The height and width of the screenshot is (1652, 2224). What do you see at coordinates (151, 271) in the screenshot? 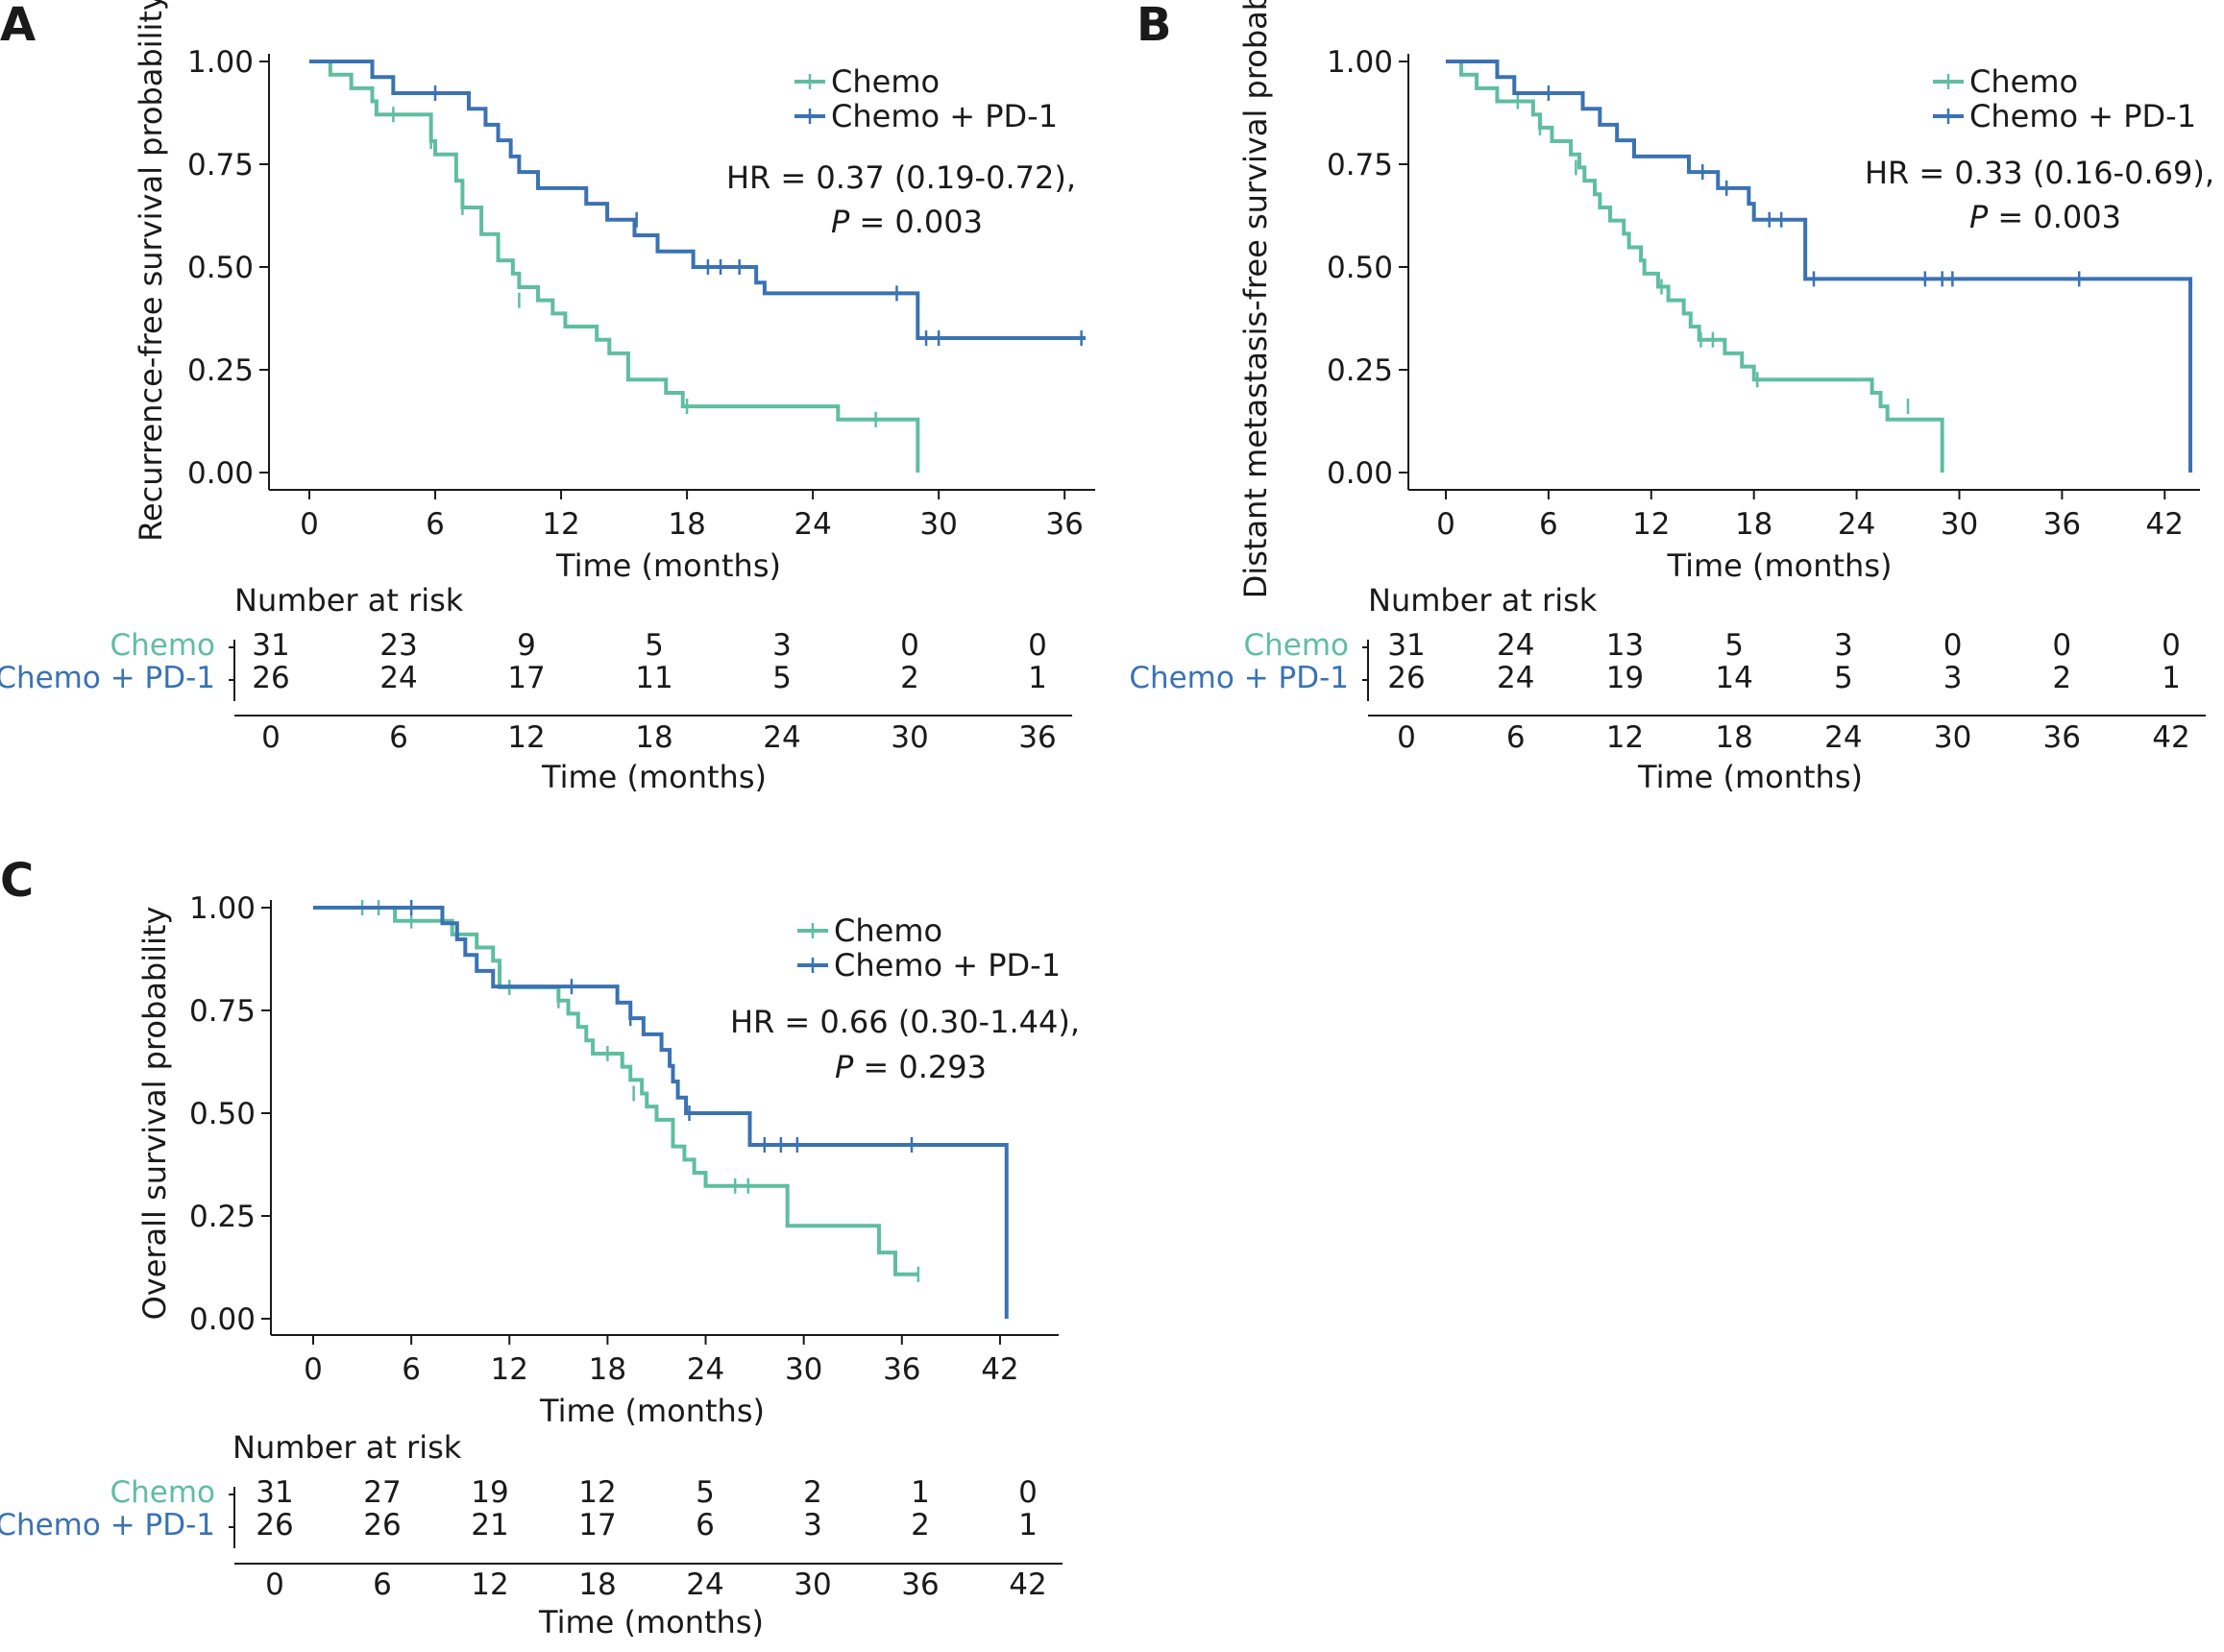
I see `y-axis-title: Recurrence-free survival probability` at bounding box center [151, 271].